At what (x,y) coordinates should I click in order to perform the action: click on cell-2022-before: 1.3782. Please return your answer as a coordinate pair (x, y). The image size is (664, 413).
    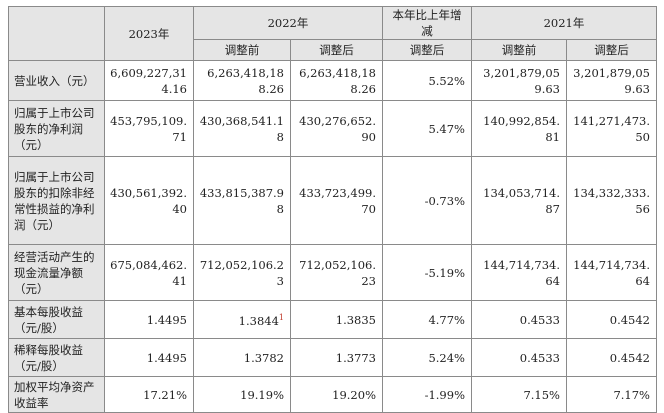
    Looking at the image, I should click on (242, 357).